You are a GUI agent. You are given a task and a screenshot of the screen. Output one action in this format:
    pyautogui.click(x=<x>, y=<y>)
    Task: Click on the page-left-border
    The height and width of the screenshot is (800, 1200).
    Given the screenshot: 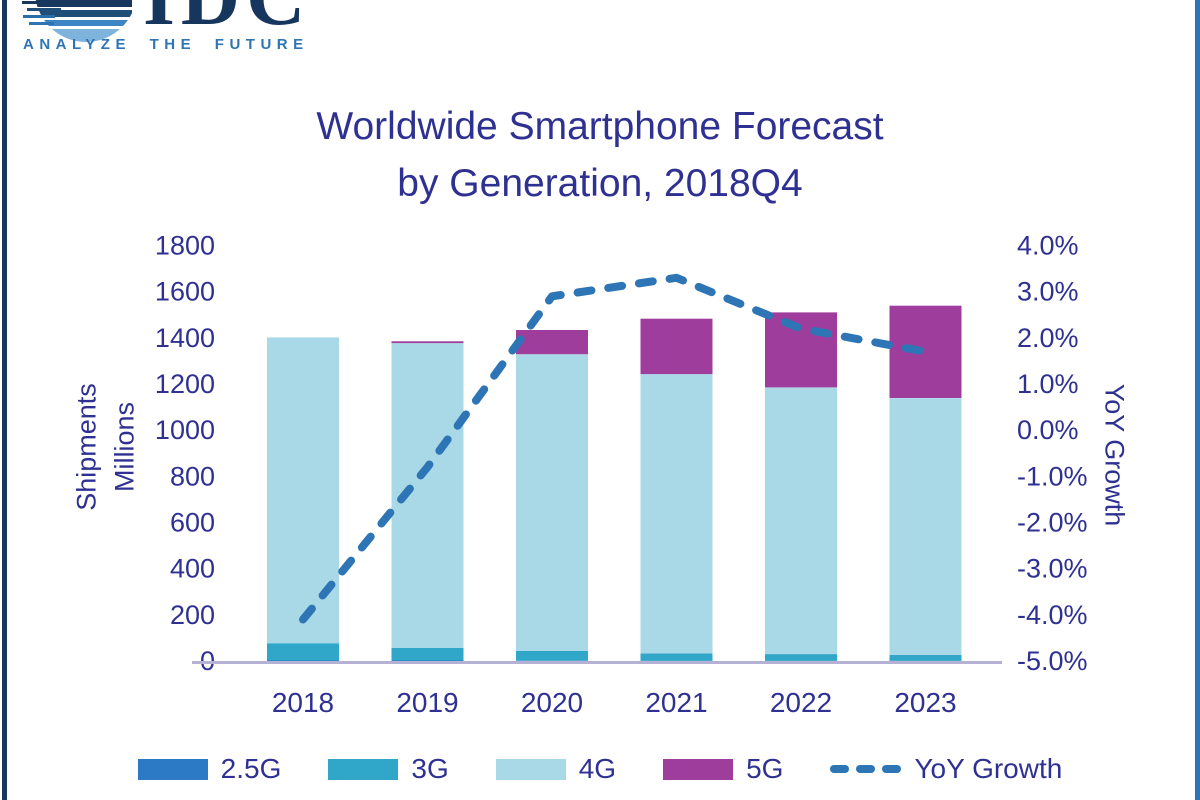 What is the action you would take?
    pyautogui.click(x=4, y=400)
    